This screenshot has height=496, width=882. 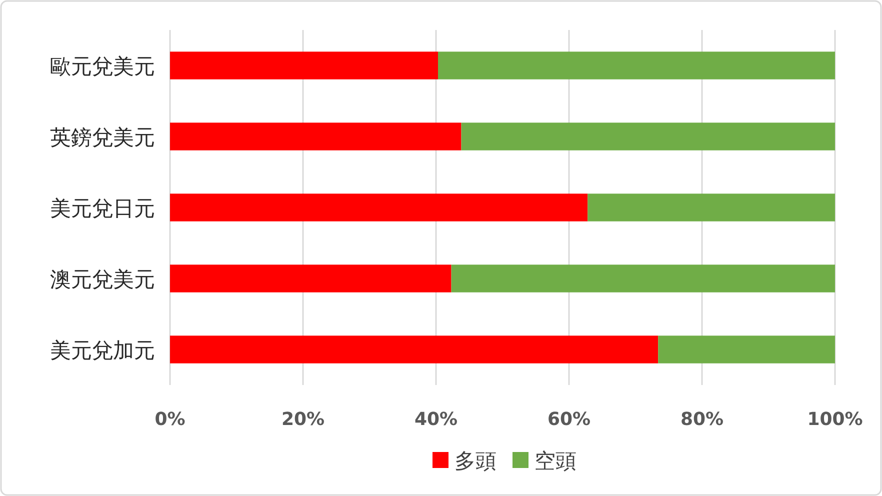 I want to click on legend-label: 空頭, so click(x=555, y=461).